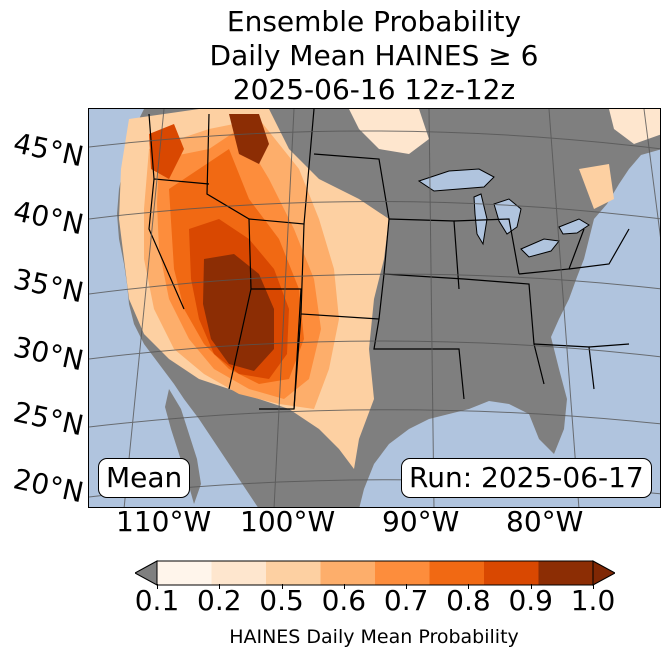  Describe the element at coordinates (145, 573) in the screenshot. I see `colorbar-under-arrow` at that location.